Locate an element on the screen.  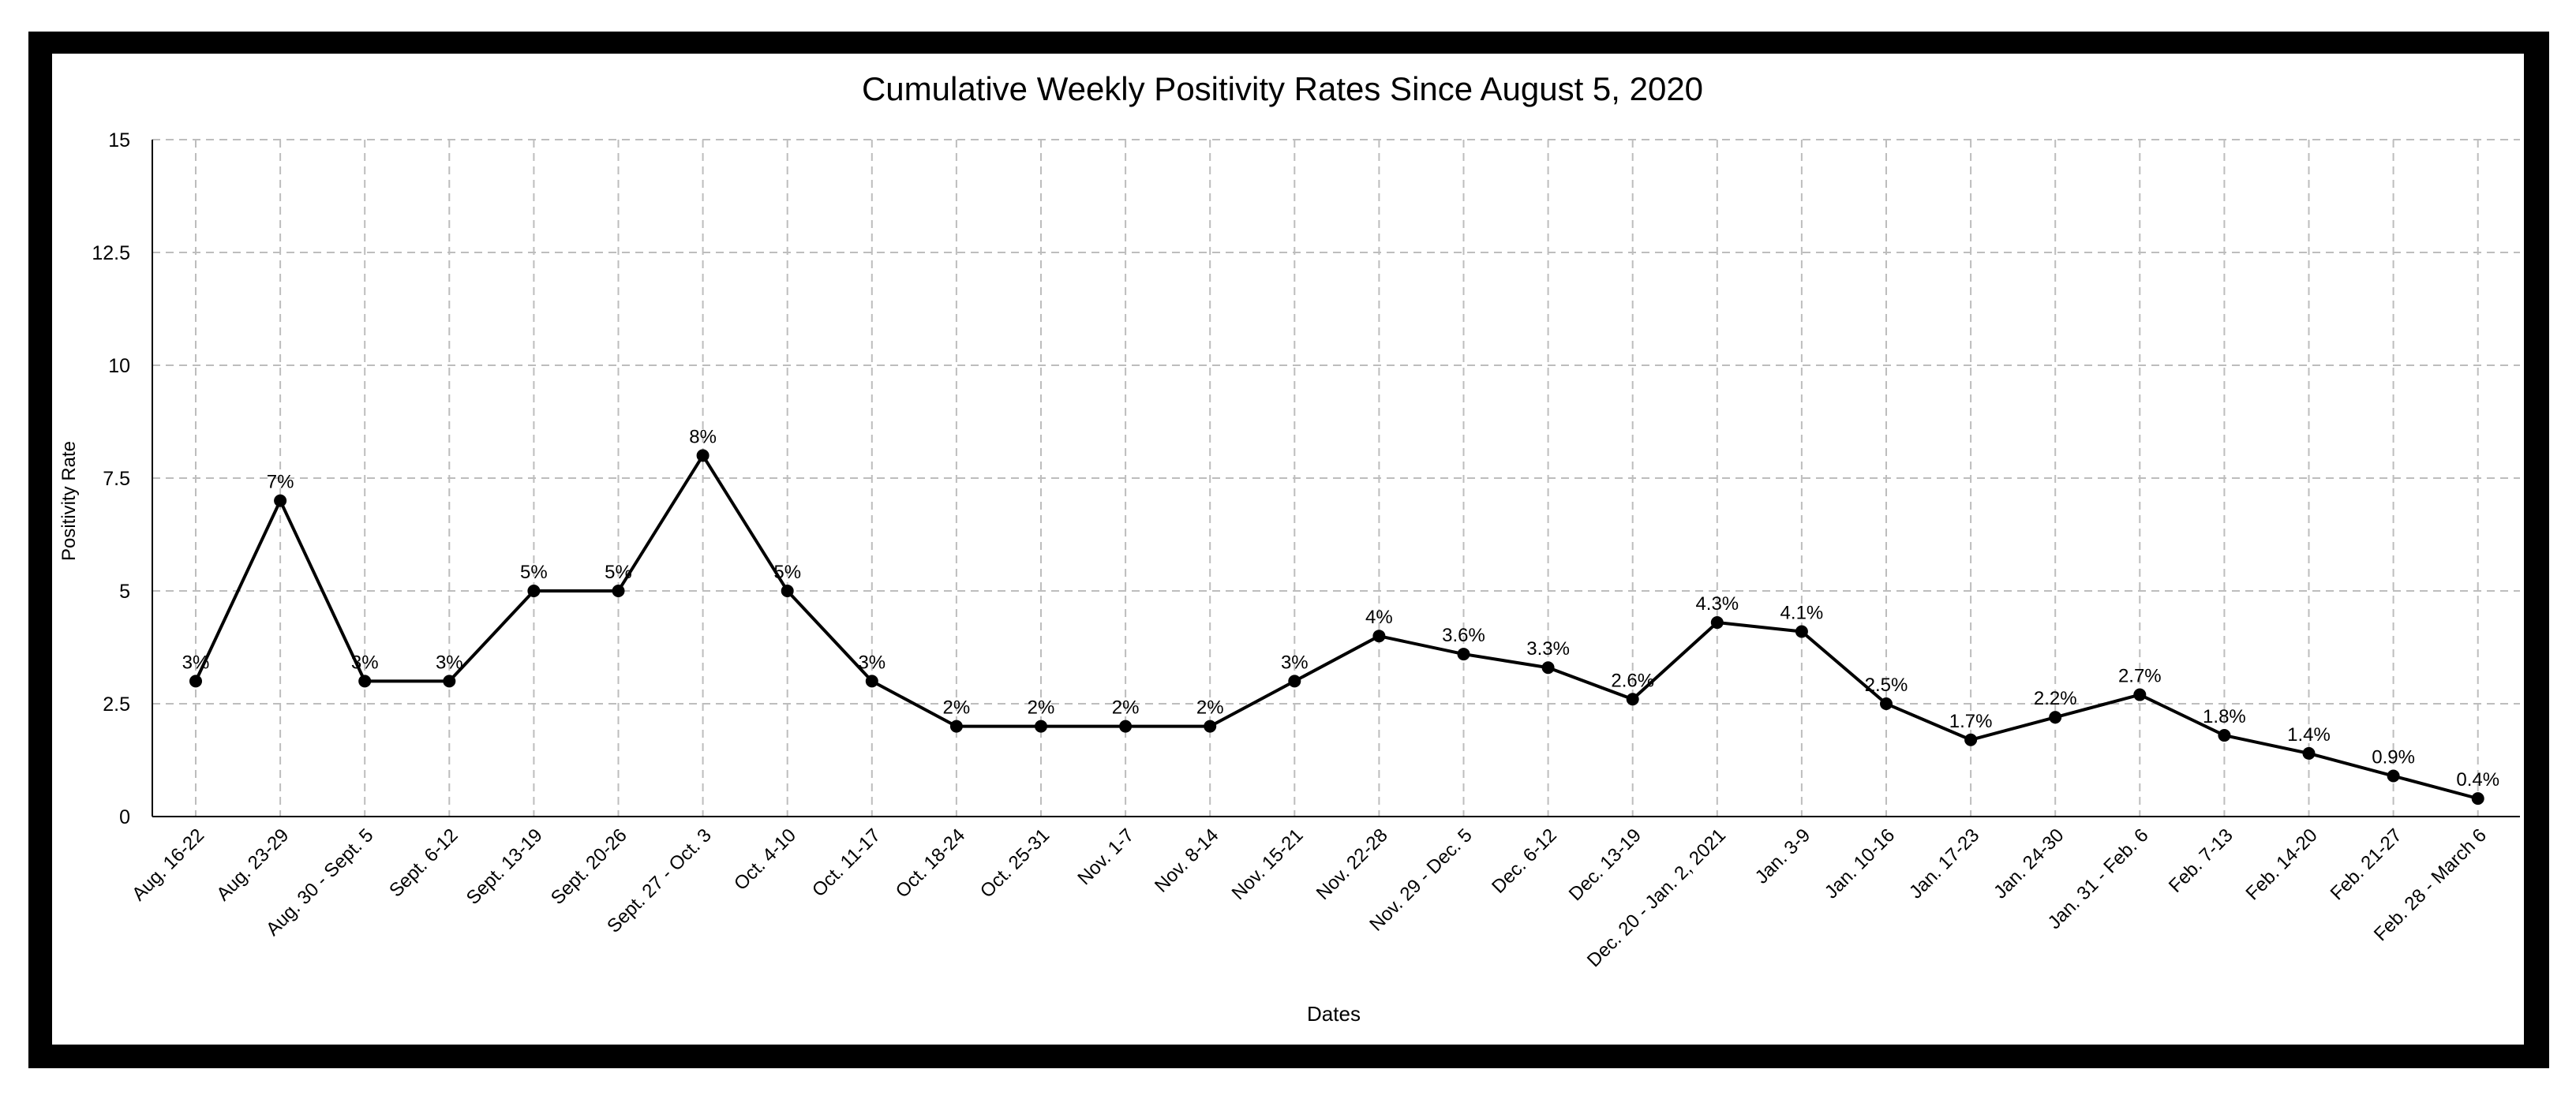
data-label: 1.8% is located at coordinates (2224, 716).